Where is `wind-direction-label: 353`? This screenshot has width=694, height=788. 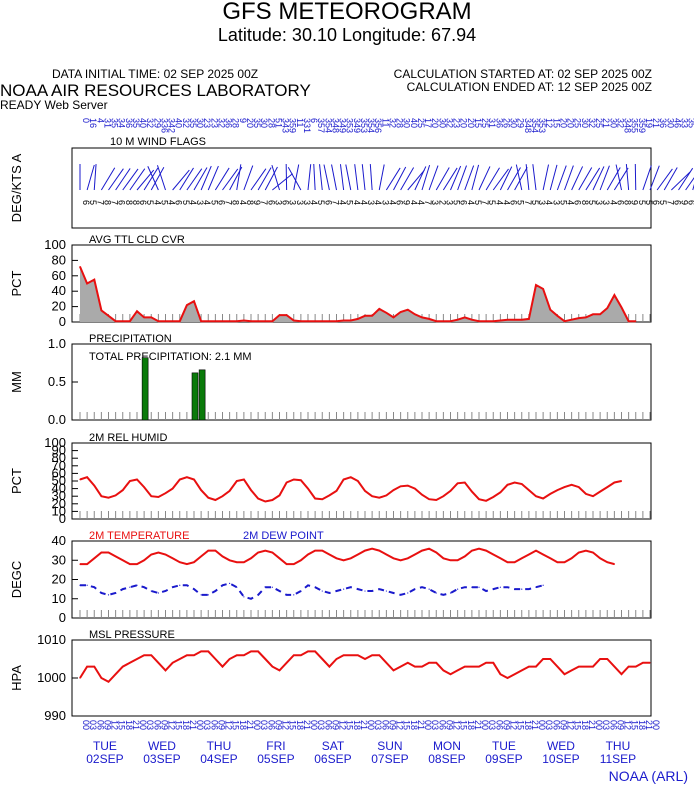 wind-direction-label: 353 is located at coordinates (364, 125).